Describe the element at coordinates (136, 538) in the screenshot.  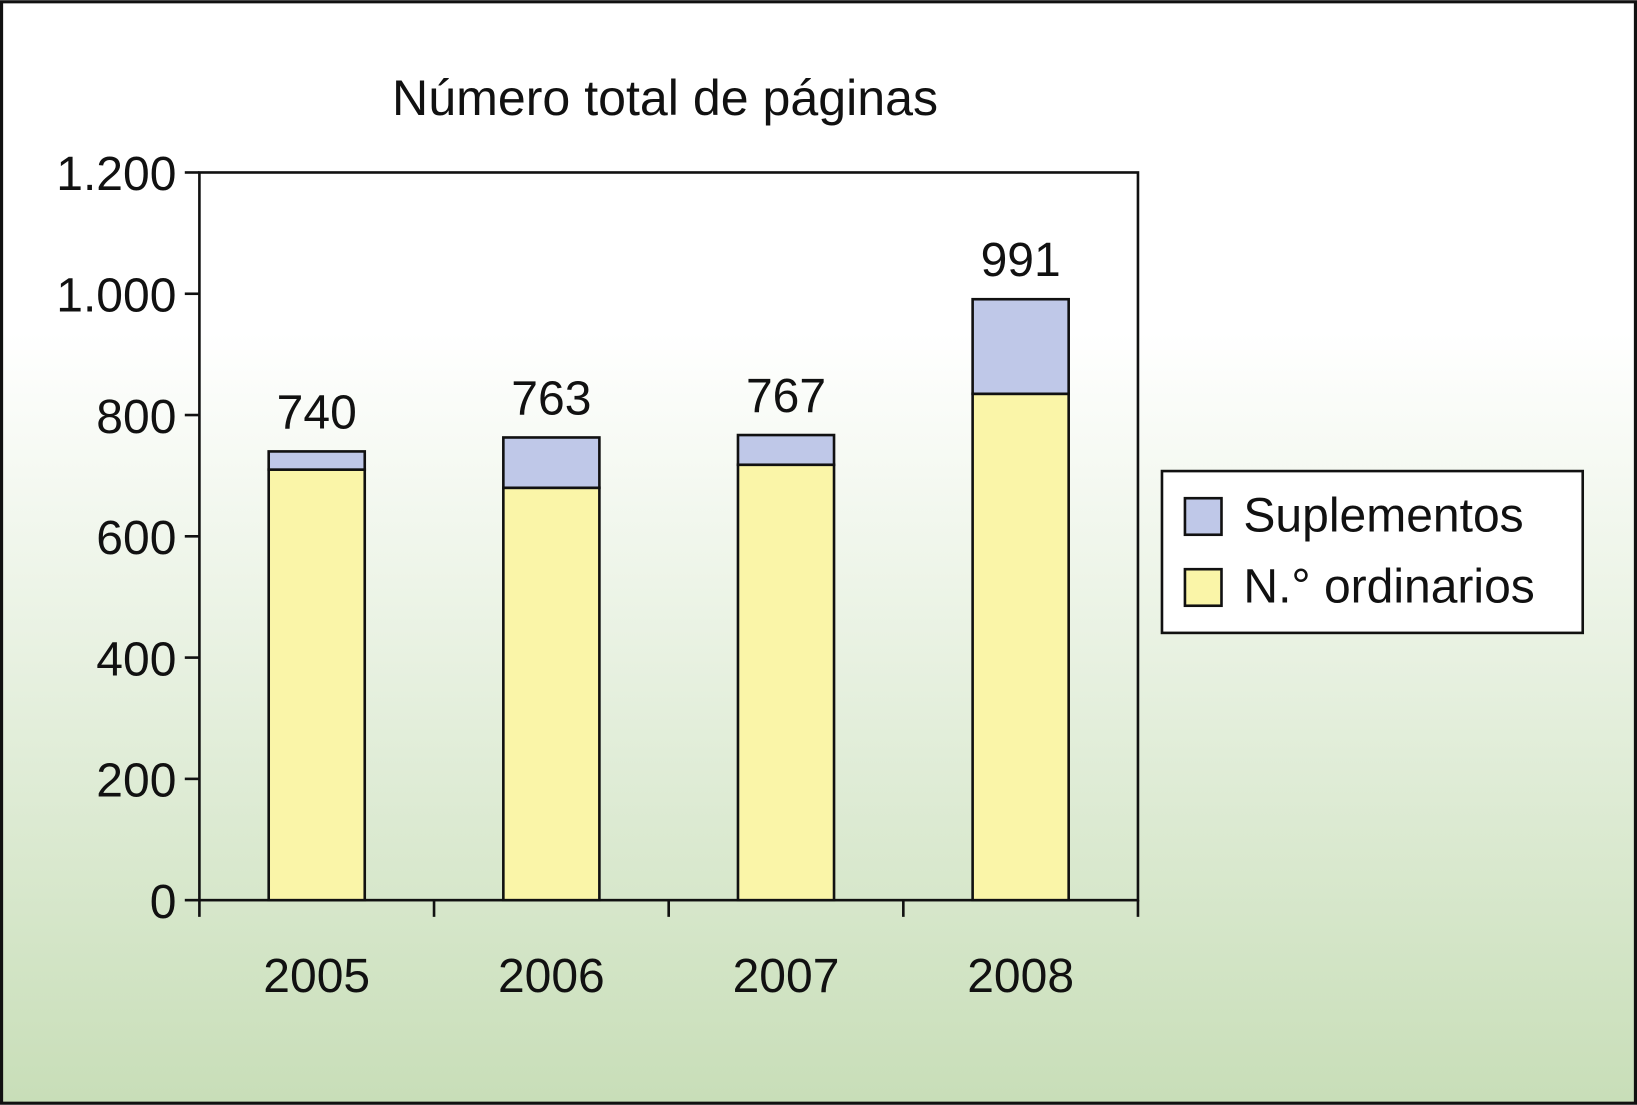
I see `y-tick-label: 600` at that location.